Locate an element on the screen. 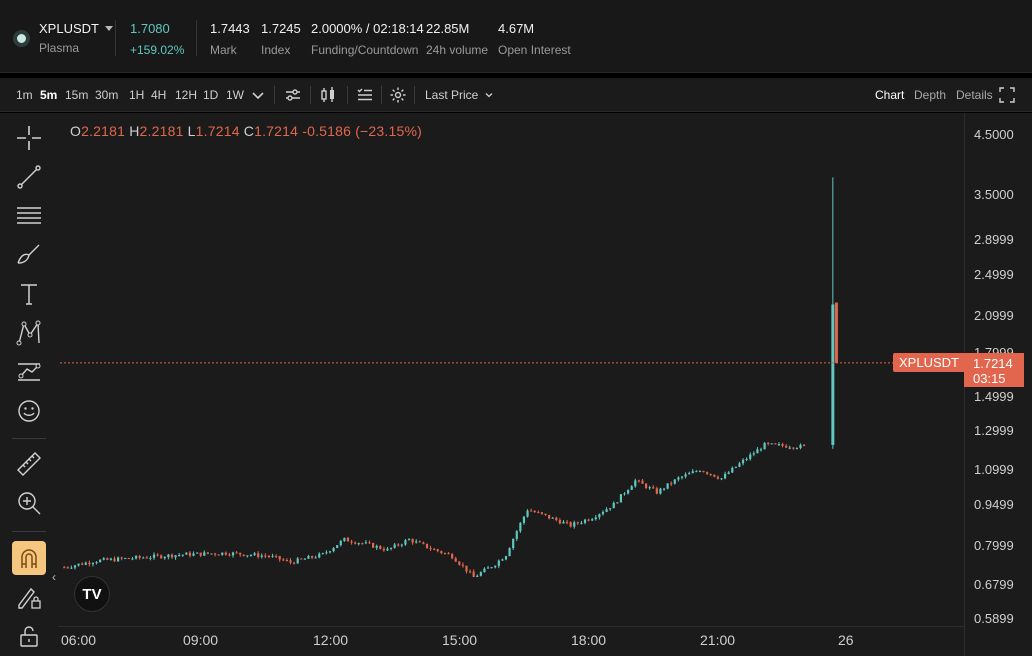  horizontal-lines-tool is located at coordinates (29, 216).